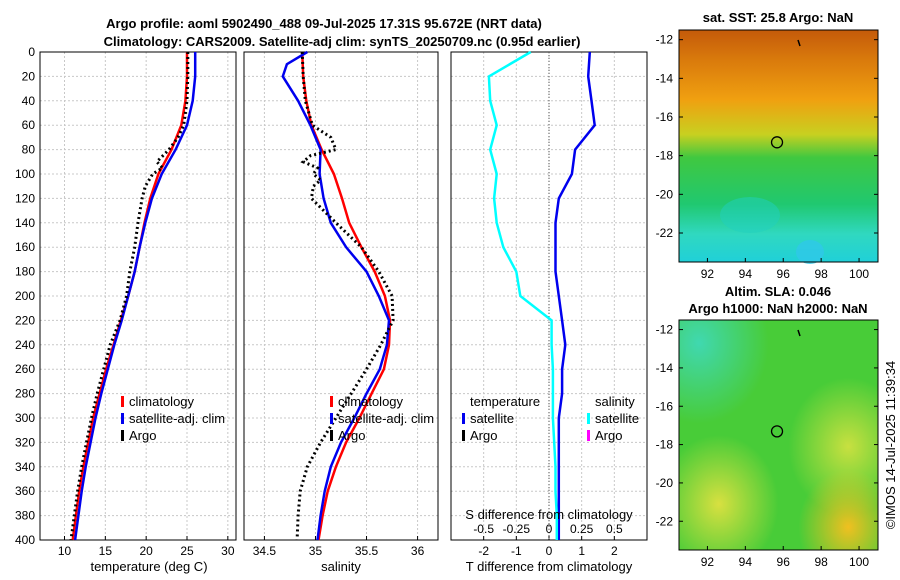 The image size is (900, 580). What do you see at coordinates (549, 566) in the screenshot?
I see `difference-xlabel: T difference from climatology` at bounding box center [549, 566].